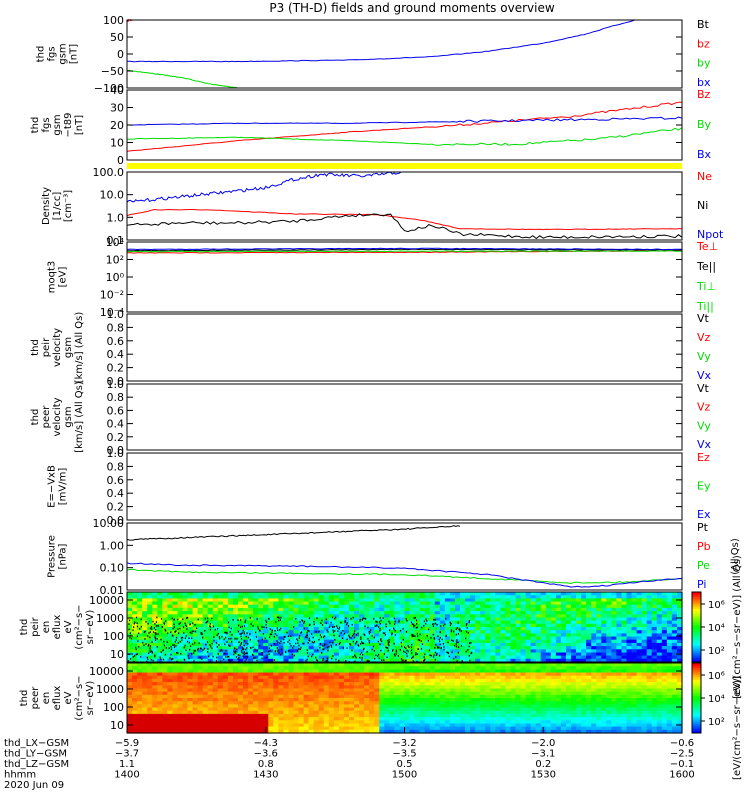 This screenshot has height=800, width=750. What do you see at coordinates (117, 654) in the screenshot?
I see `y-tick-label: 10` at bounding box center [117, 654].